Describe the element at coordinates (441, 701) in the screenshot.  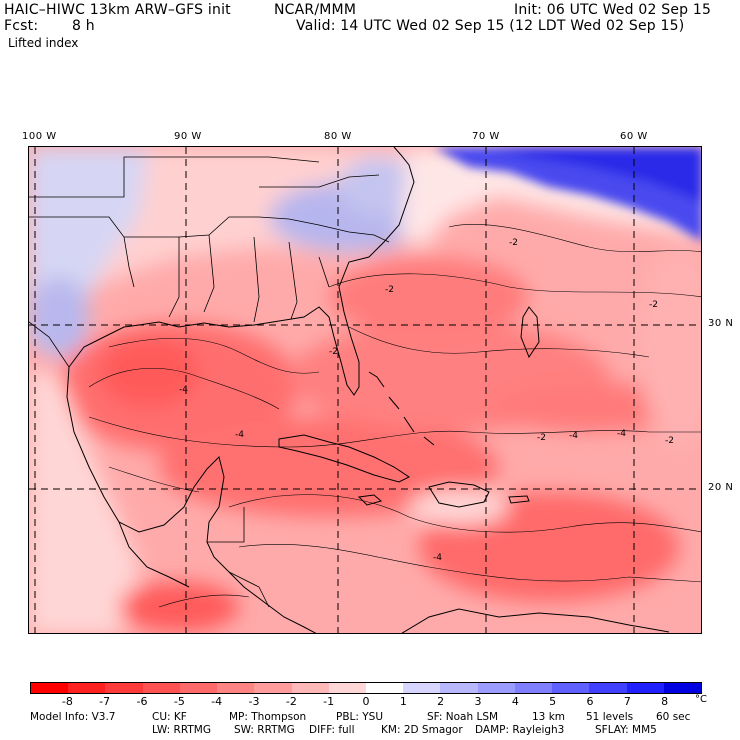
I see `colorbar-tick-label: 2` at that location.